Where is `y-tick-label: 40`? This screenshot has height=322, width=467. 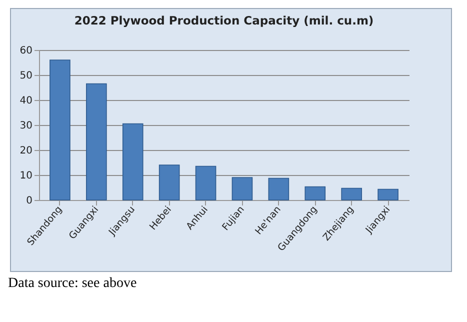
y-tick-label: 40 is located at coordinates (26, 101).